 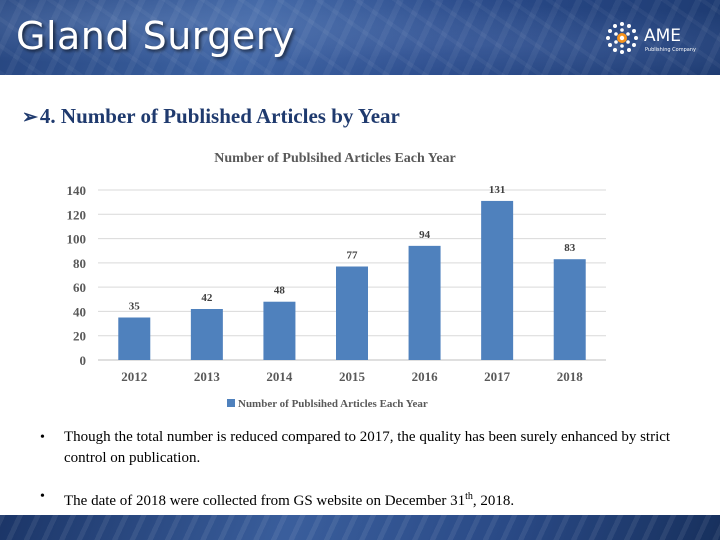 What do you see at coordinates (497, 190) in the screenshot?
I see `data-label: 131` at bounding box center [497, 190].